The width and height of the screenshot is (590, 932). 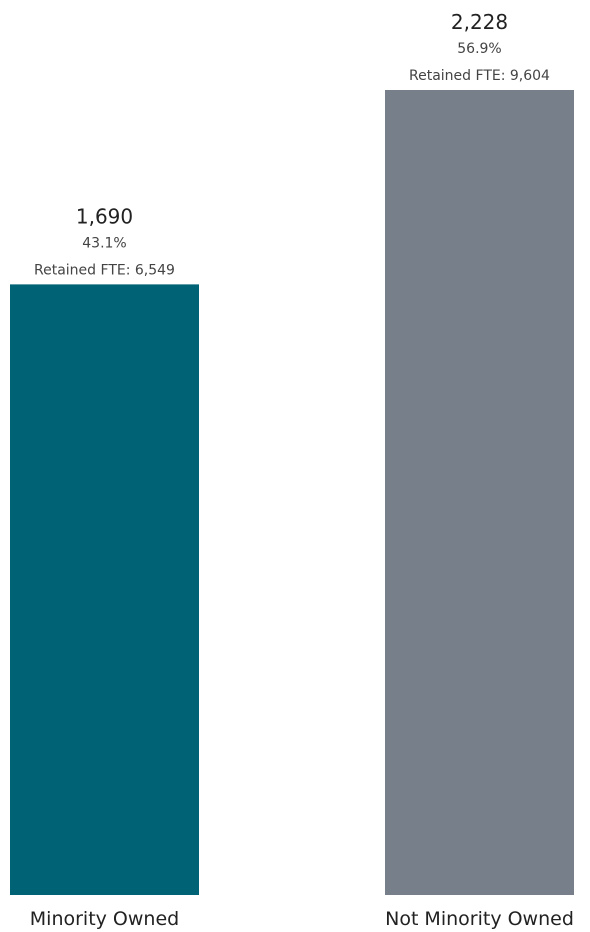 What do you see at coordinates (479, 76) in the screenshot?
I see `fte-label-2: Retained FTE: 9,604` at bounding box center [479, 76].